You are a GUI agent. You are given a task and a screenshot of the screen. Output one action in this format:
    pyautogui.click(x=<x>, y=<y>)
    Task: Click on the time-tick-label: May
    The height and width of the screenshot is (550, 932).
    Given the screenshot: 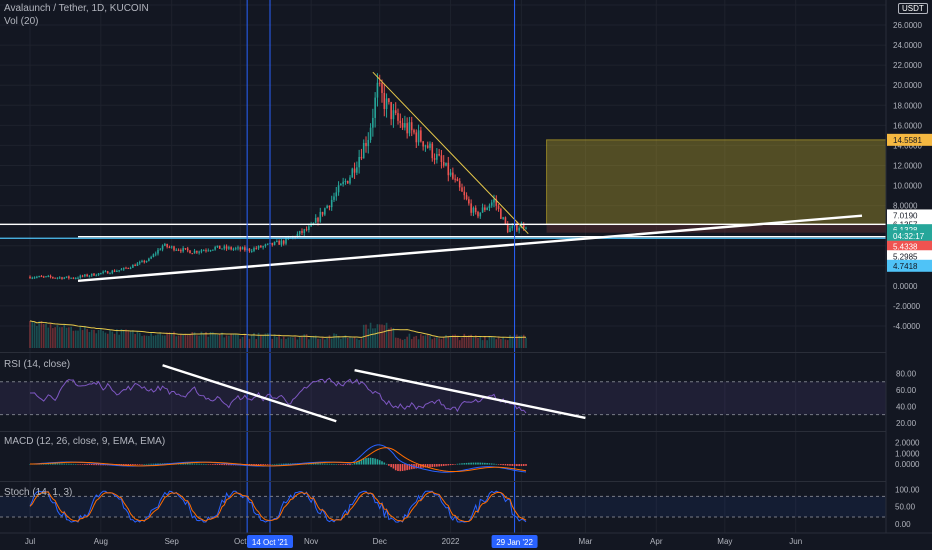 What is the action you would take?
    pyautogui.click(x=724, y=541)
    